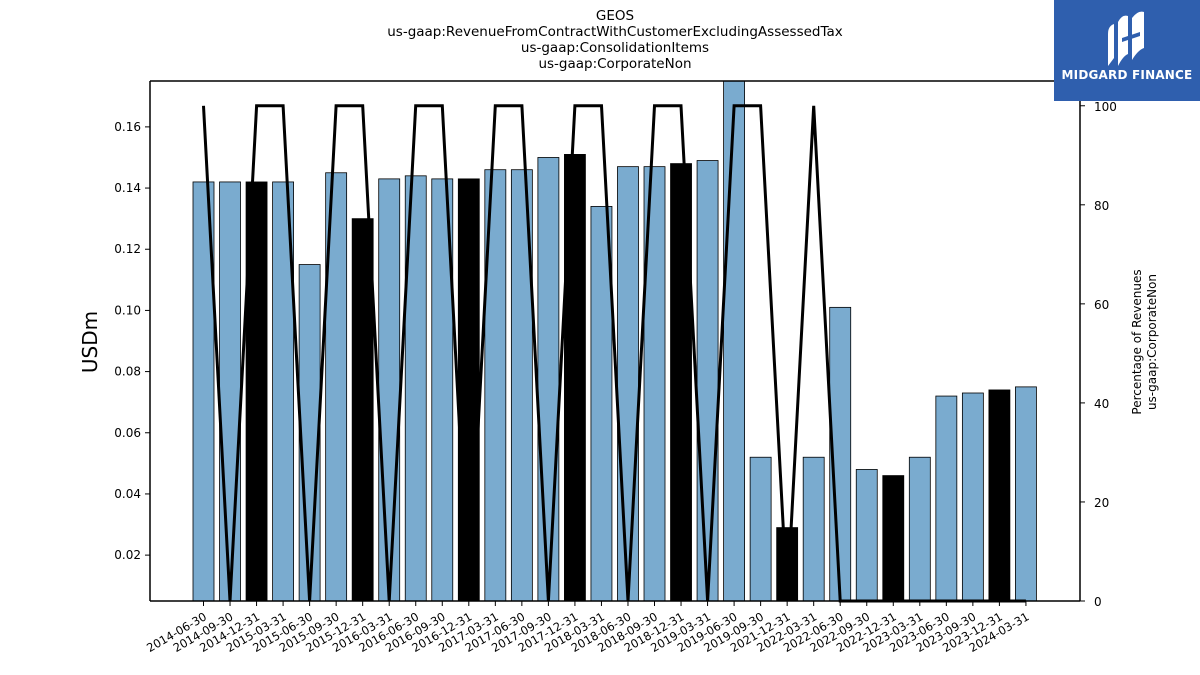  What do you see at coordinates (127, 310) in the screenshot?
I see `y-tick-label: 0.10` at bounding box center [127, 310].